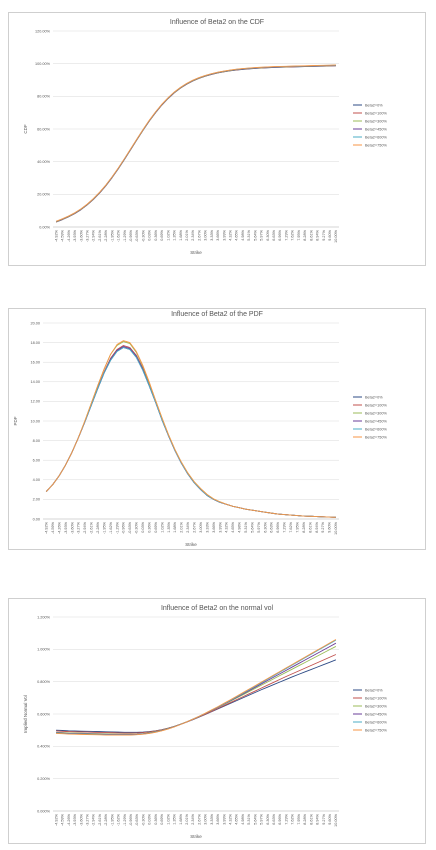  What do you see at coordinates (87, 235) in the screenshot?
I see `x-tick-label: -3.27%` at bounding box center [87, 235].